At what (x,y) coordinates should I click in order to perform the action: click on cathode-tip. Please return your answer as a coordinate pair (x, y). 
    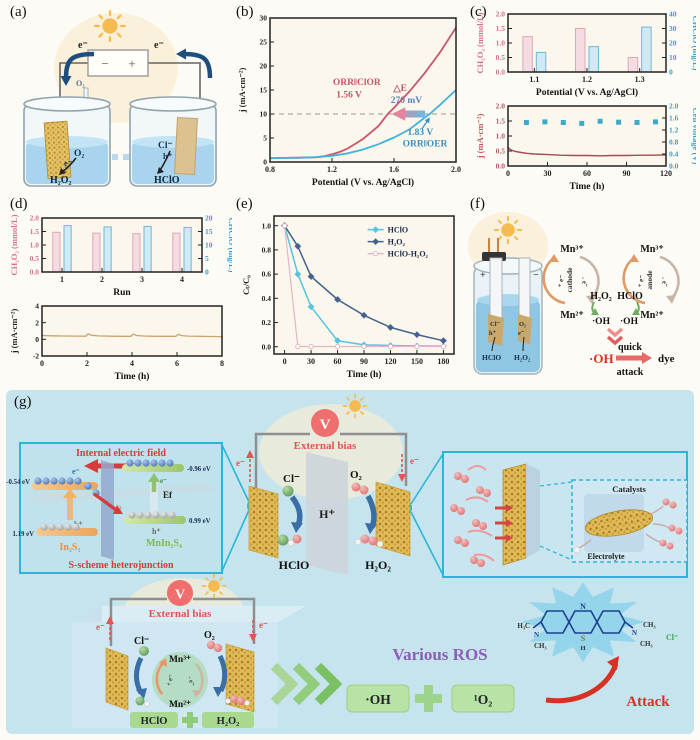
    Looking at the image, I should click on (496, 330).